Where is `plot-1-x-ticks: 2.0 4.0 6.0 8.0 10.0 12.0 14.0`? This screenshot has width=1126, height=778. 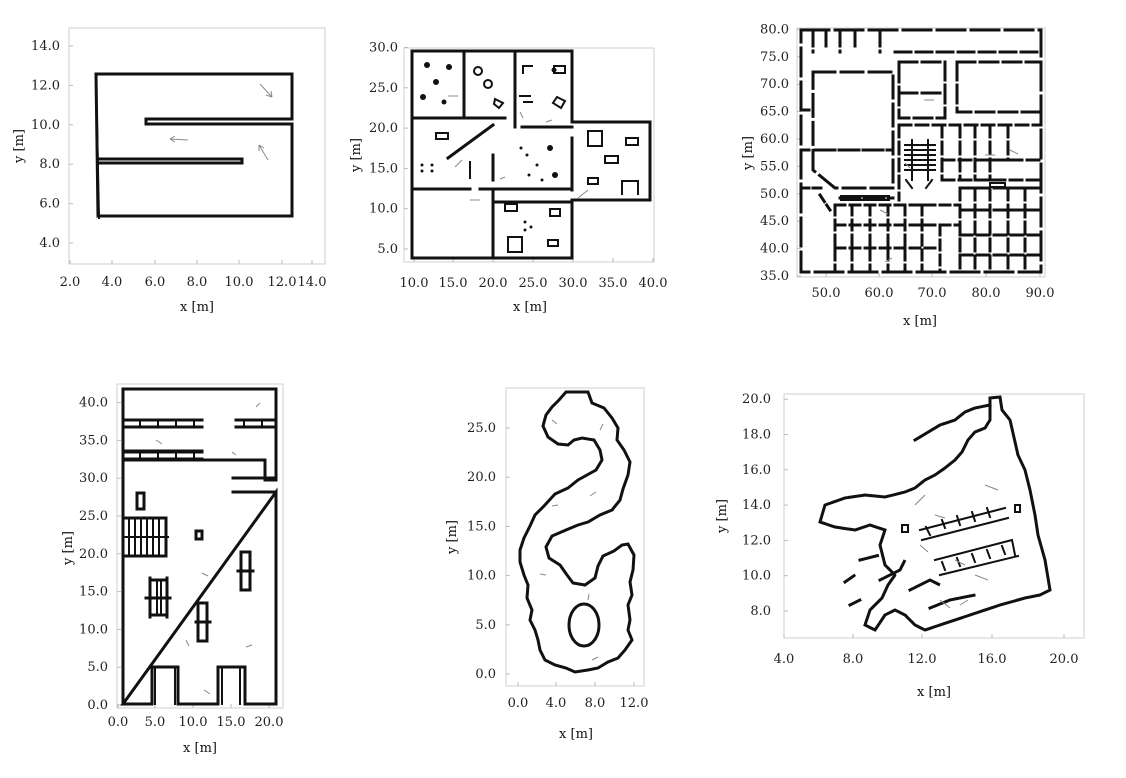
plot-1-x-ticks: 2.0 4.0 6.0 8.0 10.0 12.0 14.0 is located at coordinates (193, 275).